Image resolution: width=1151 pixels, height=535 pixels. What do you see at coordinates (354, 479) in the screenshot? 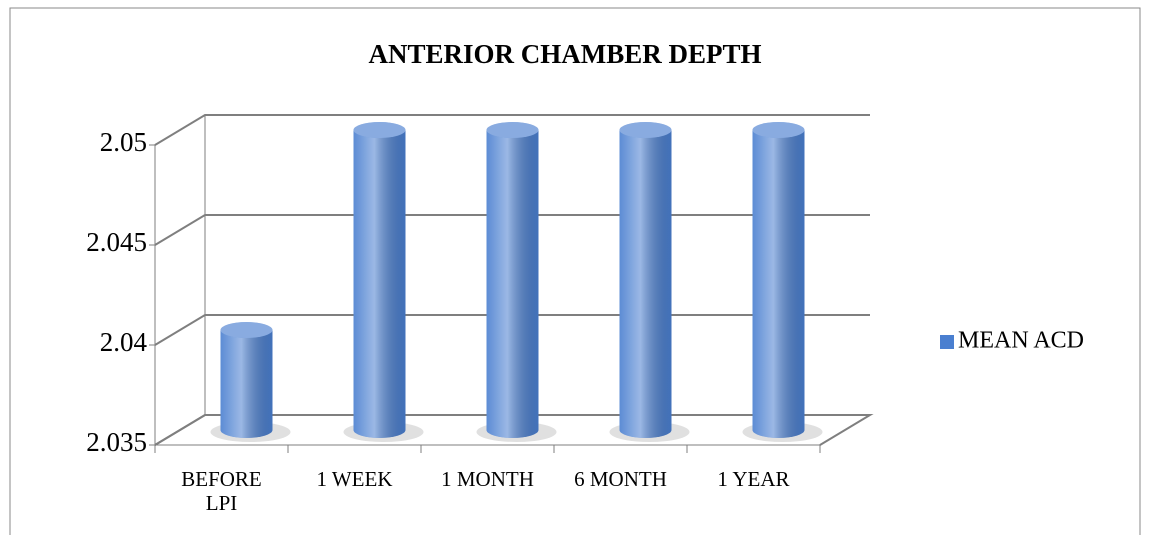
I see `x-tick-label: 1 WEEK` at bounding box center [354, 479].